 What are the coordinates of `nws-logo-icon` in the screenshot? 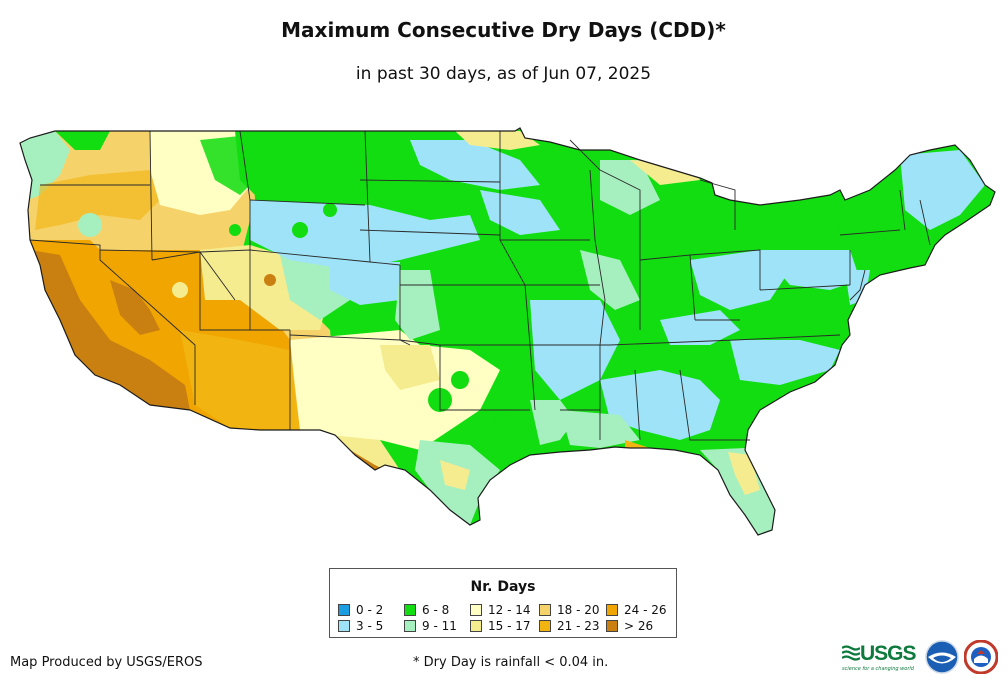 It's located at (981, 657).